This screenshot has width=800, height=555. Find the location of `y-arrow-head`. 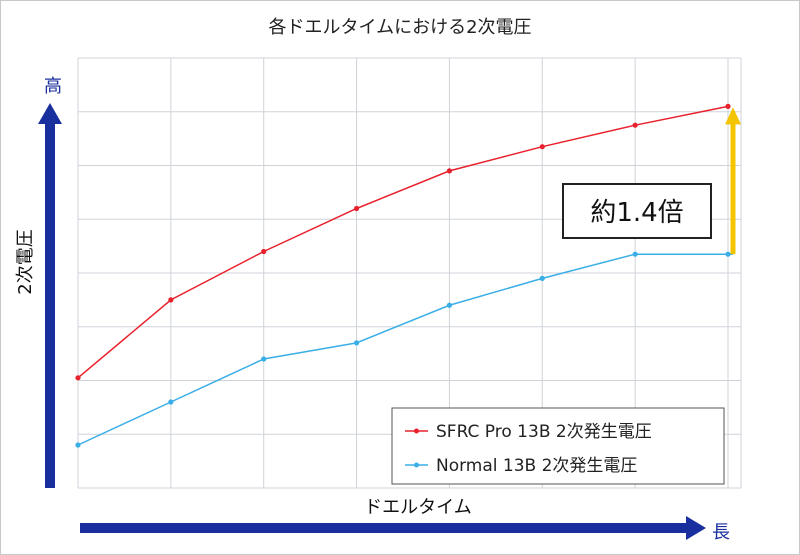

y-arrow-head is located at coordinates (50, 113).